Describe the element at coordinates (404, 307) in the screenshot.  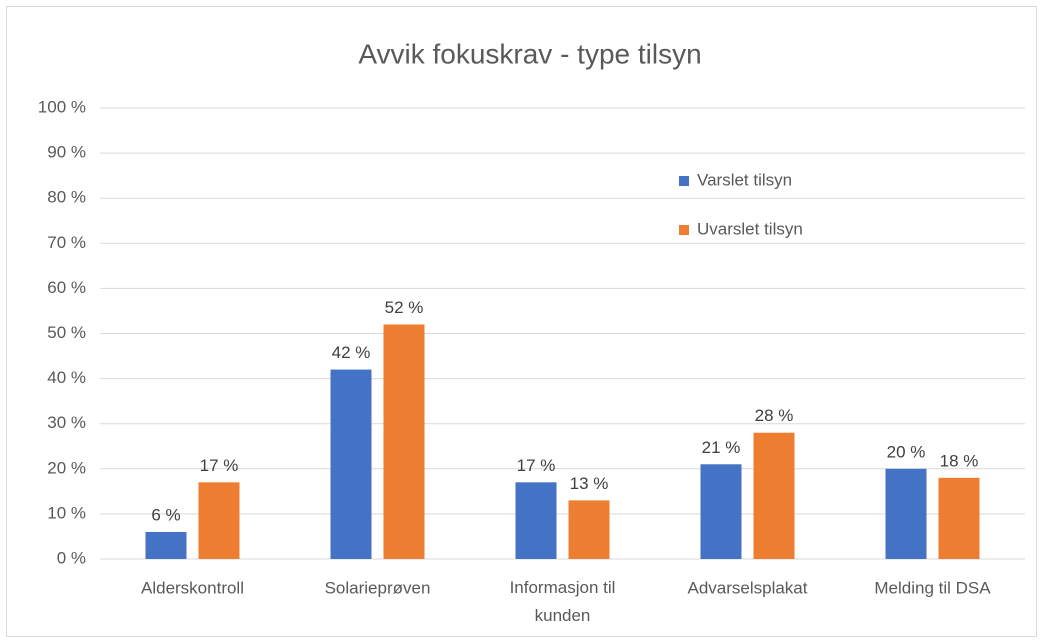
I see `data-label: 52 %` at that location.